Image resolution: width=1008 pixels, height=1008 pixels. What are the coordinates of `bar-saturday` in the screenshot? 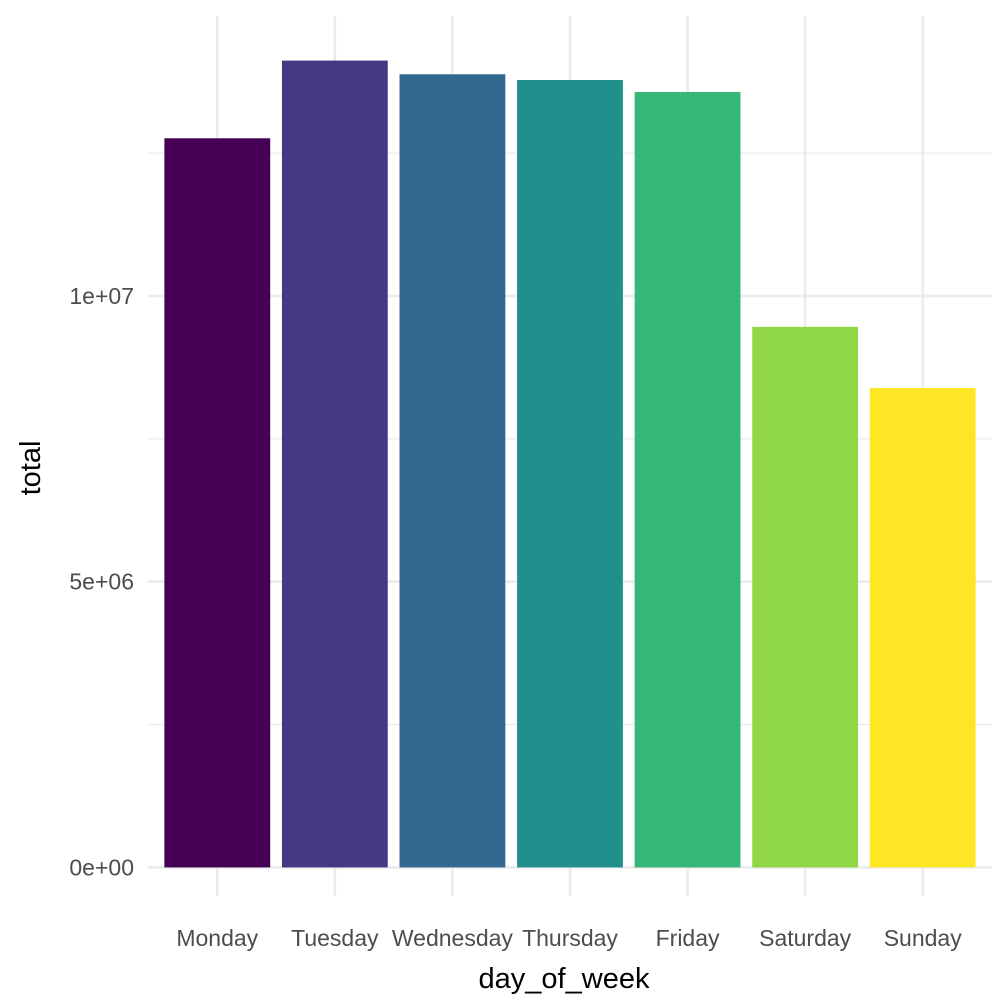 It's located at (805, 597).